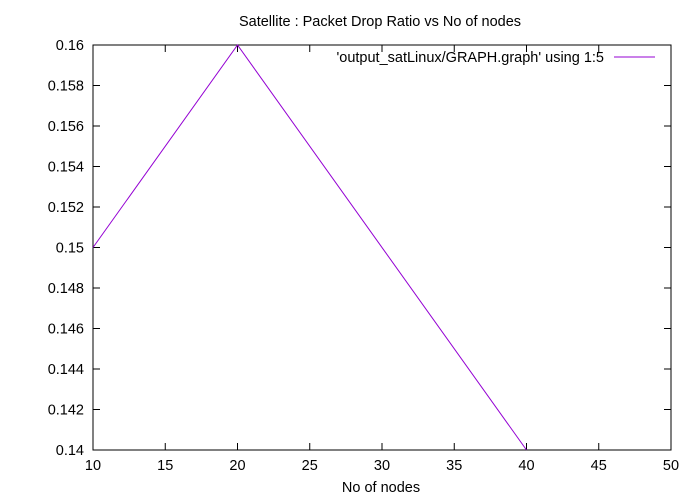 This screenshot has width=700, height=500. I want to click on x-tick-label: 20, so click(237, 466).